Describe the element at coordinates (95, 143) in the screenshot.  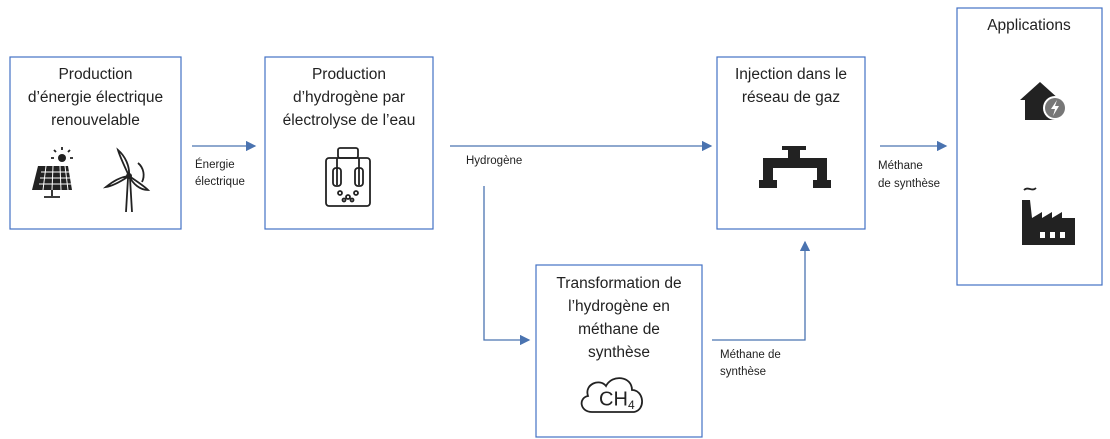
I see `box-production-energie` at that location.